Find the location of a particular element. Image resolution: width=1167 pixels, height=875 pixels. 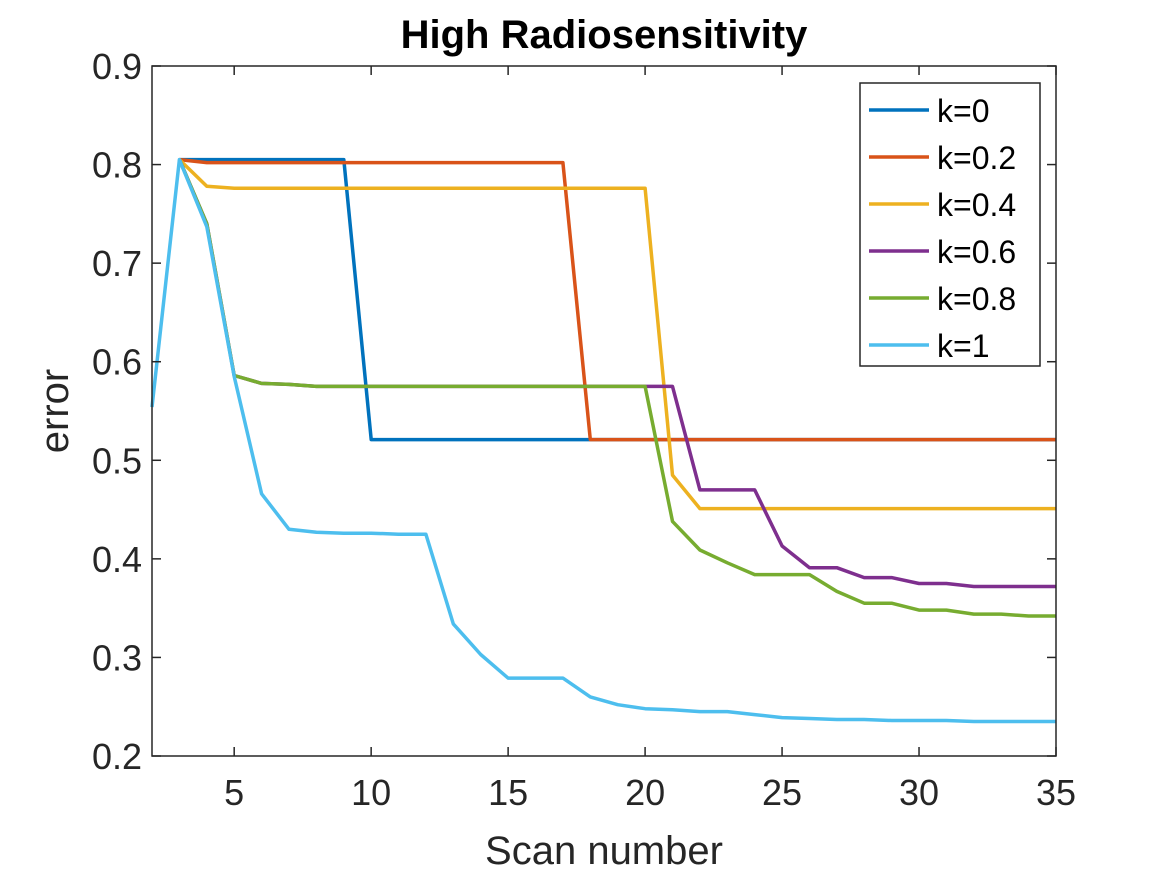

y-axis-label: error is located at coordinates (55, 411).